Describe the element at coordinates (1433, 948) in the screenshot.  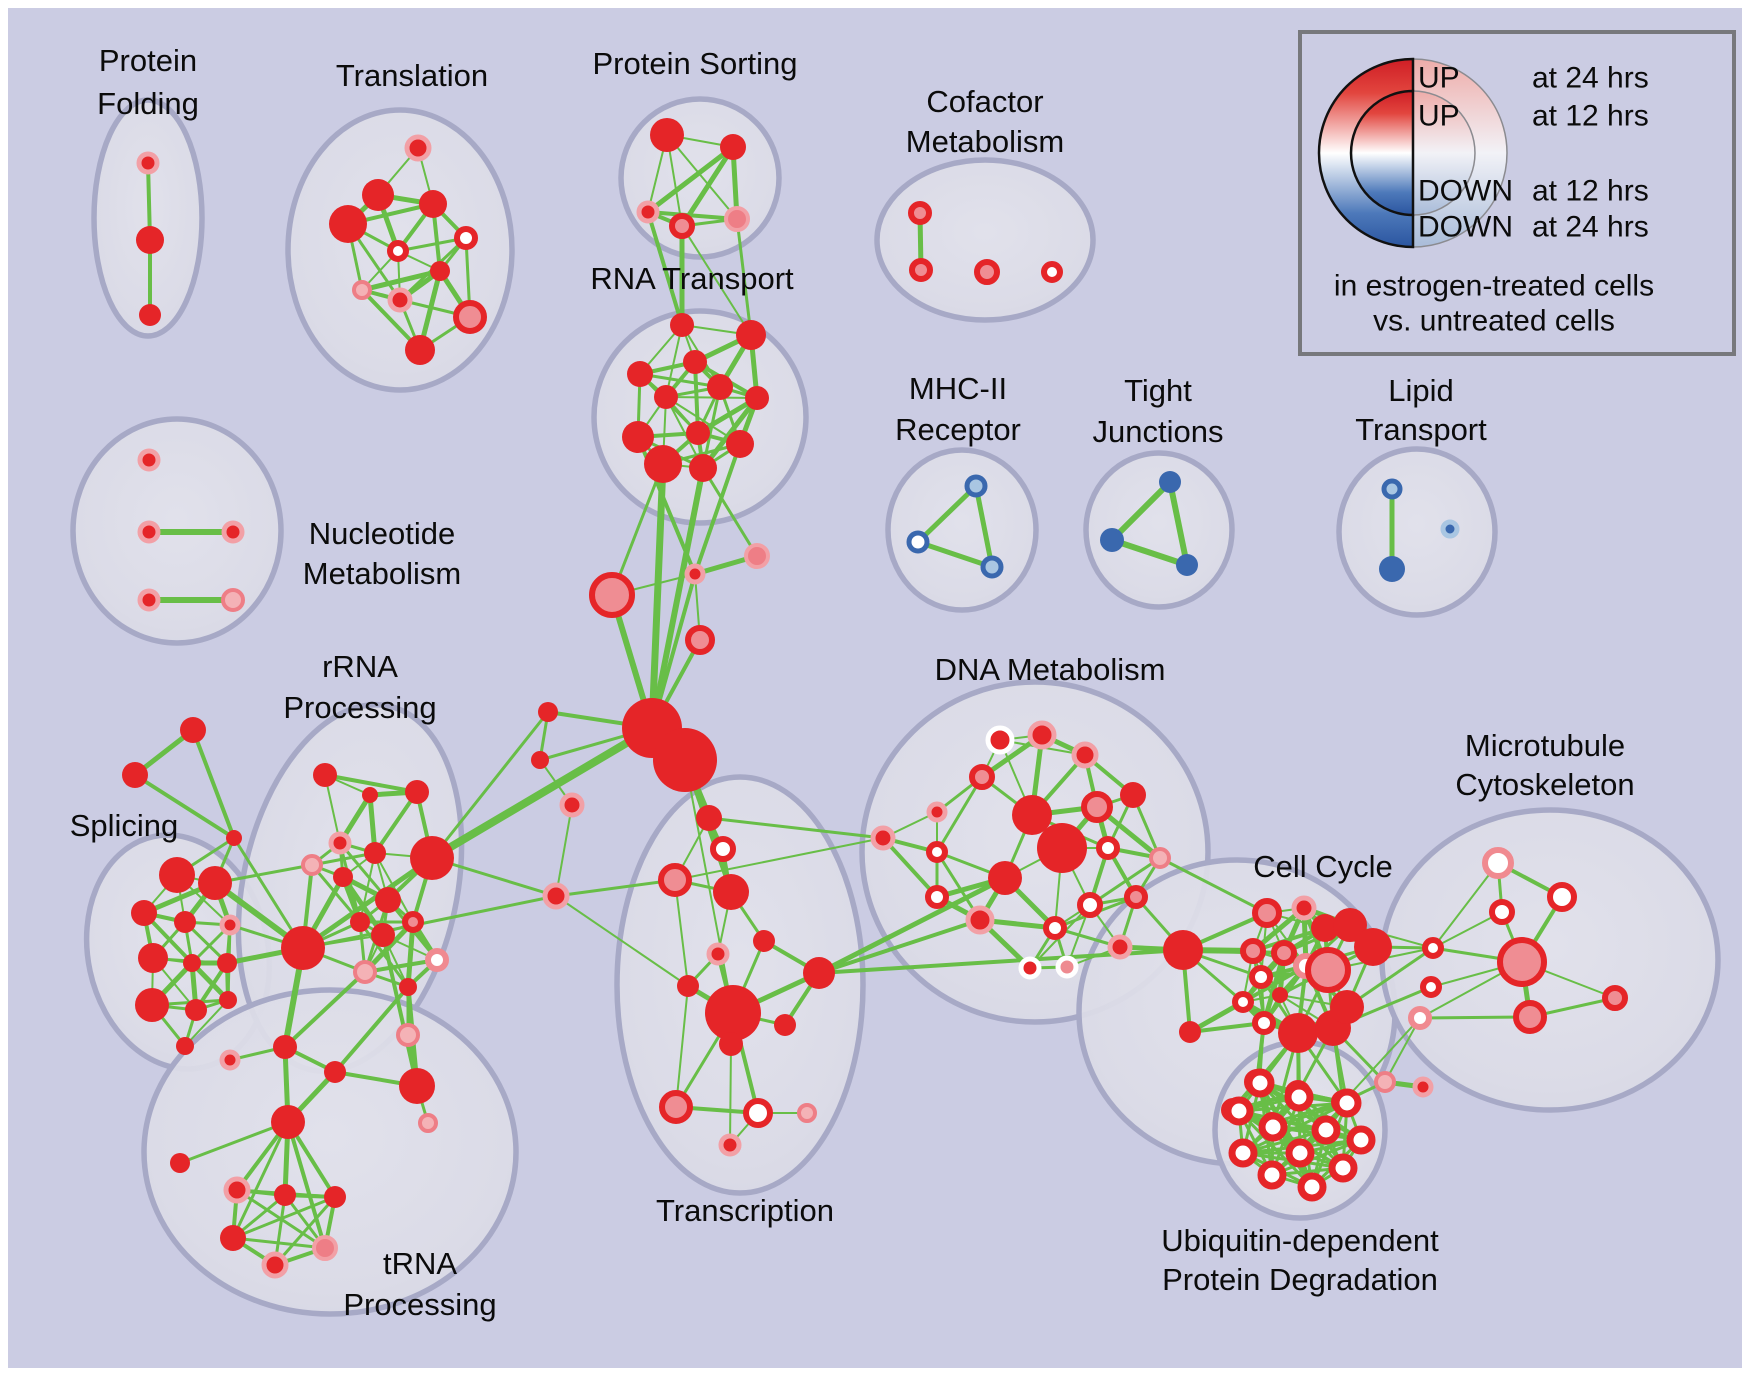
I see `node-microtubule-cytoskeleton` at that location.